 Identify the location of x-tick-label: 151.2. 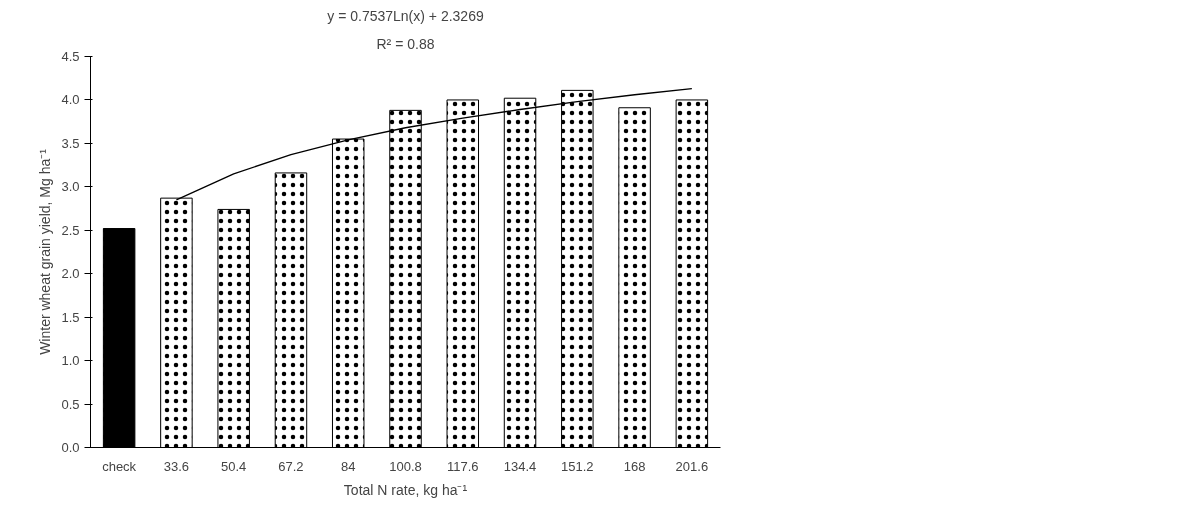
(577, 466).